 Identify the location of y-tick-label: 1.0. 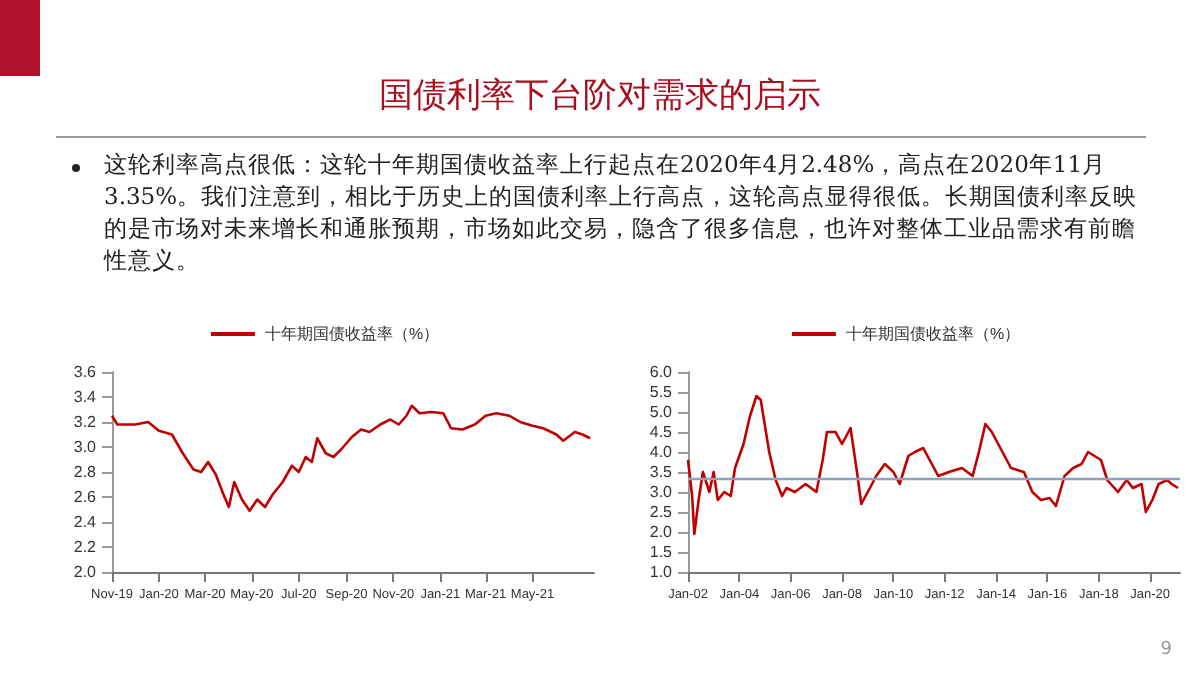
(661, 572).